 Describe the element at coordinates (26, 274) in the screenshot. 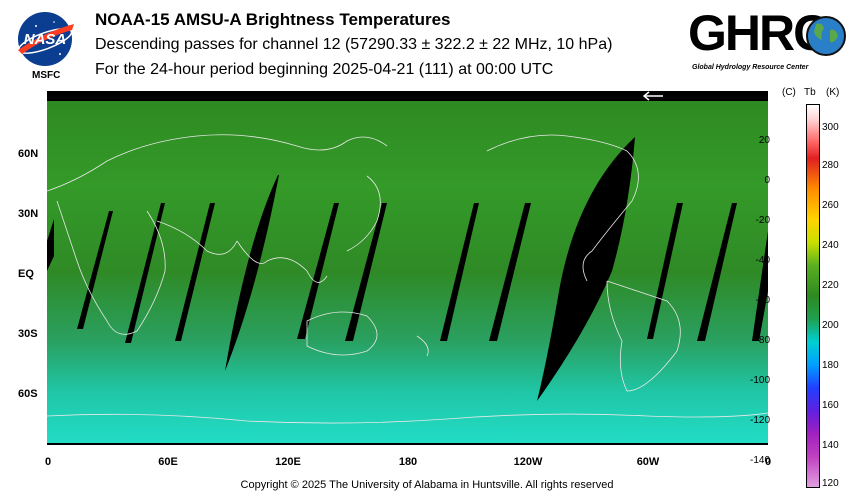

I see `lat-label-eq: EQ` at that location.